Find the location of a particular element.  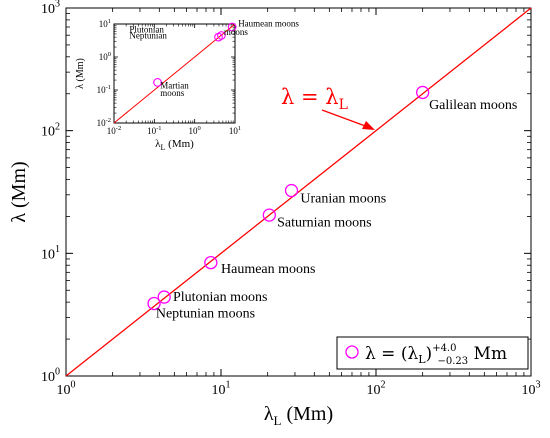

inset-x-tick-label: 10⁰ is located at coordinates (195, 130).